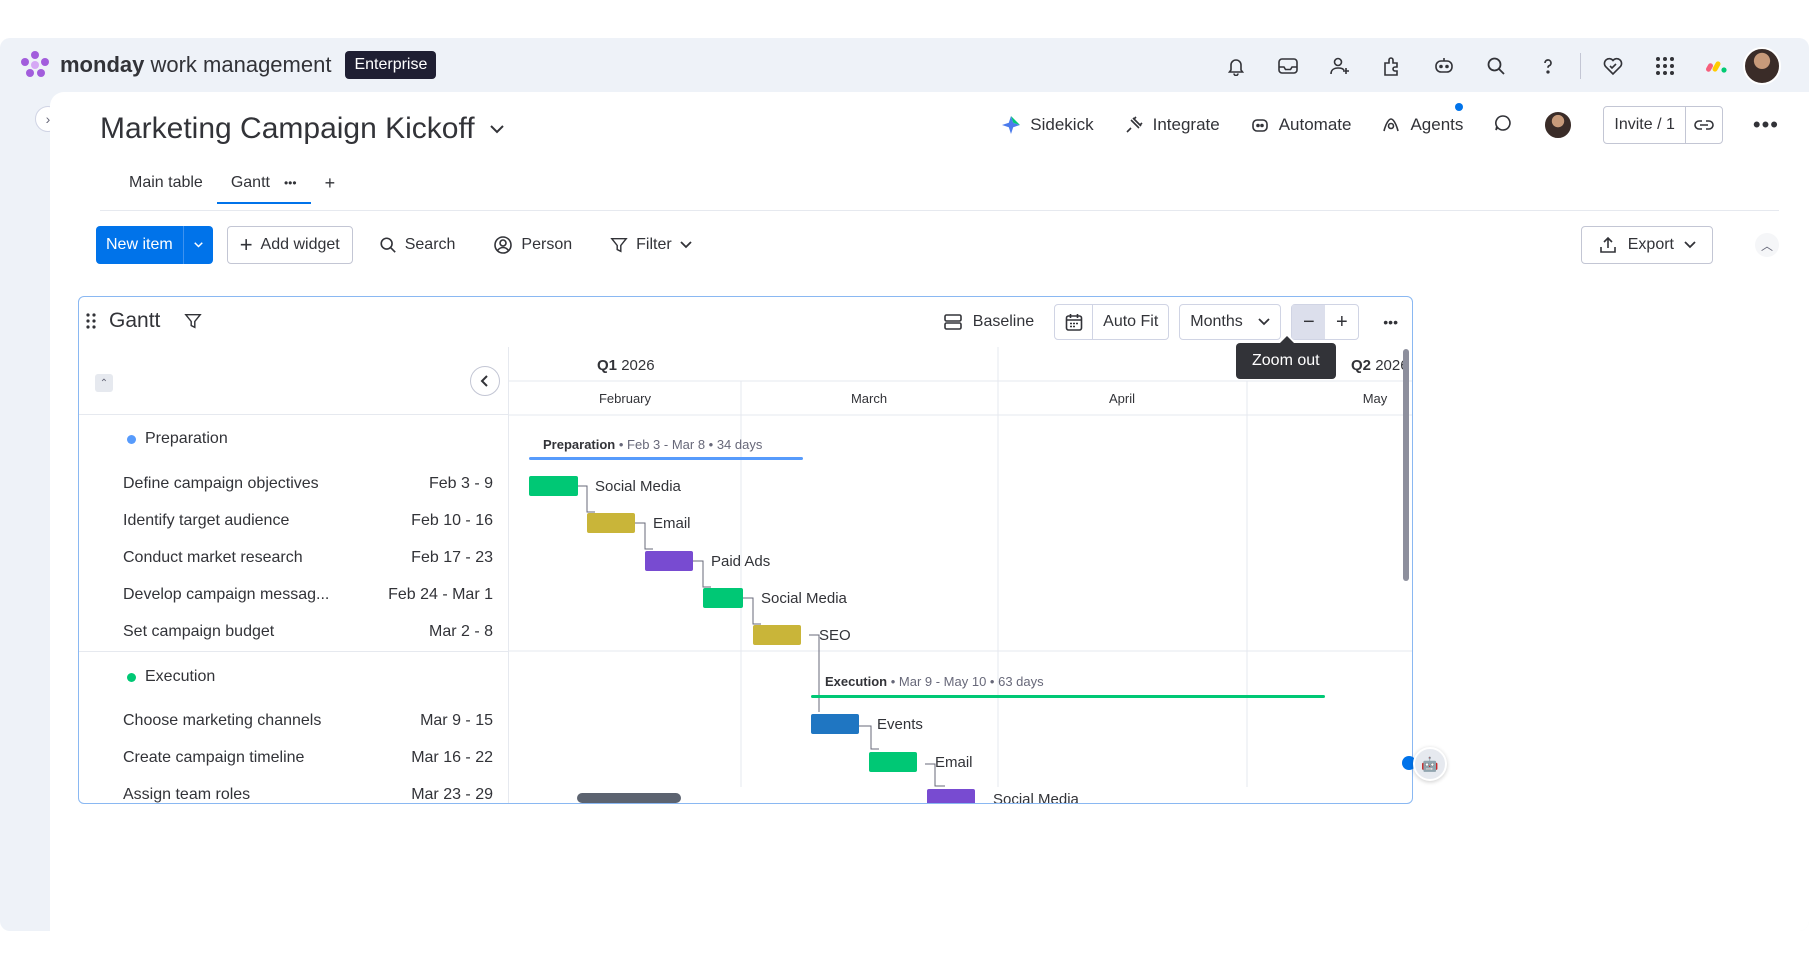  I want to click on export-upload-icon, so click(1607, 244).